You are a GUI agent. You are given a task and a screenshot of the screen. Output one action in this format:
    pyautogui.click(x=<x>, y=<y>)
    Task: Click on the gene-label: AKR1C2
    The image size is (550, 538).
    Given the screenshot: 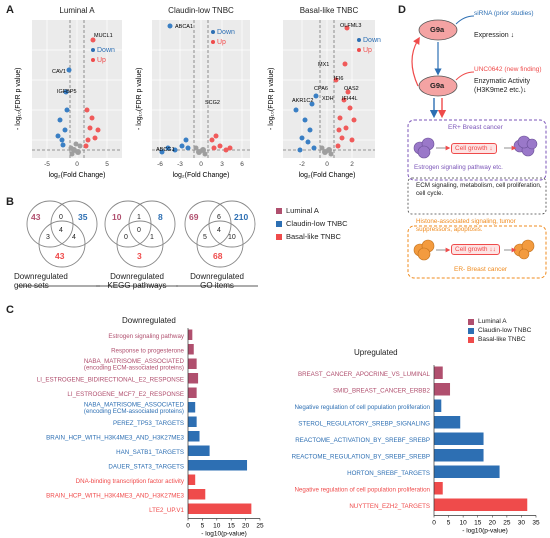 What is the action you would take?
    pyautogui.click(x=302, y=101)
    